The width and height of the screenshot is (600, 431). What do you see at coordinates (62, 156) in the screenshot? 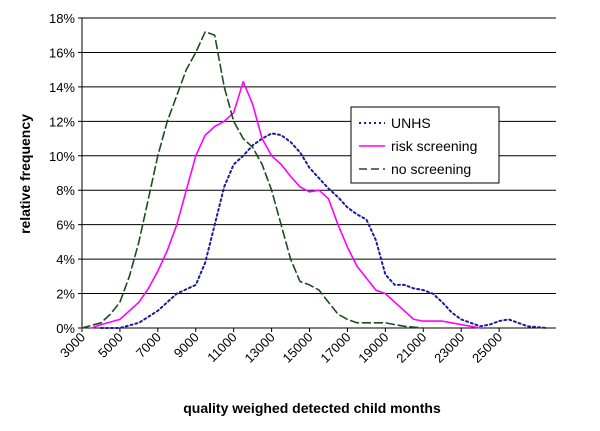
I see `y-tick-label: 10%` at bounding box center [62, 156].